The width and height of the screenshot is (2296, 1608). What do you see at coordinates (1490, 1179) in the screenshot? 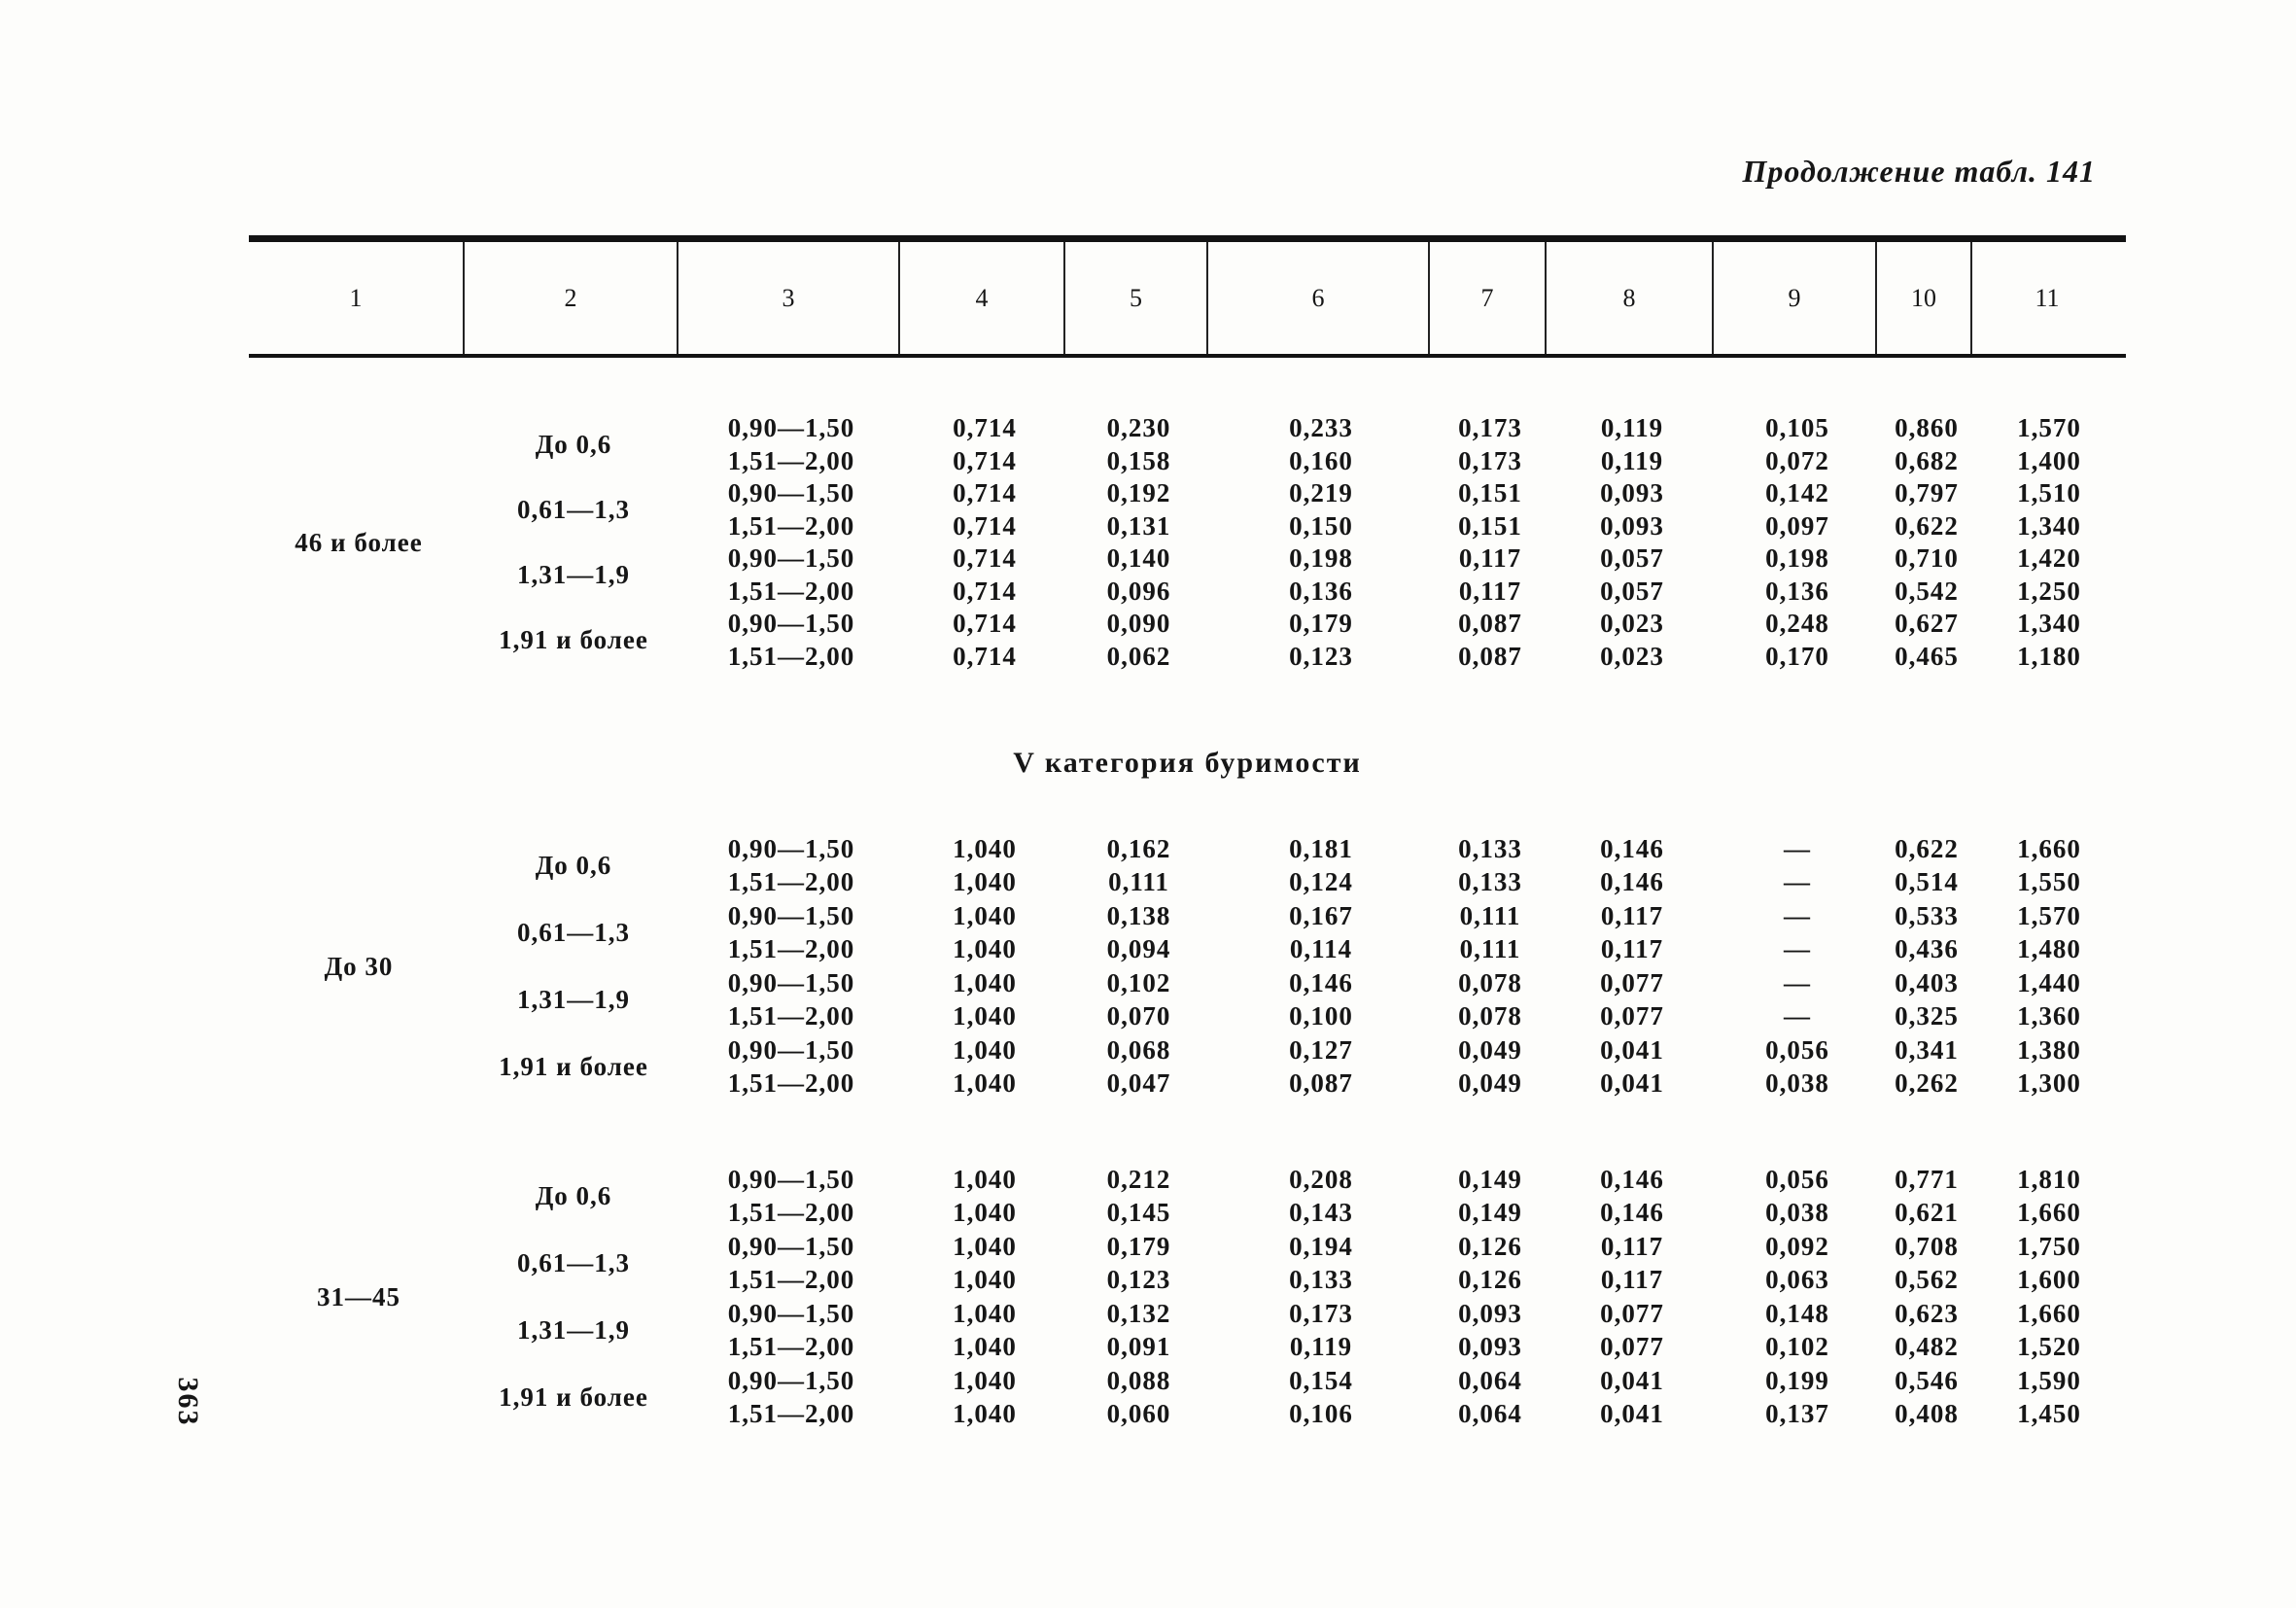
I see `value-cell: 0,149` at bounding box center [1490, 1179].